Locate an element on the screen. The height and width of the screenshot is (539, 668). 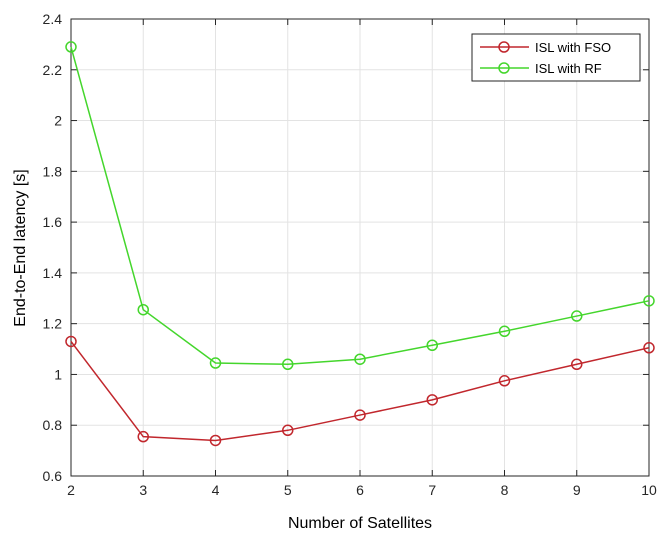
y-tick-label: 2.2 is located at coordinates (53, 70).